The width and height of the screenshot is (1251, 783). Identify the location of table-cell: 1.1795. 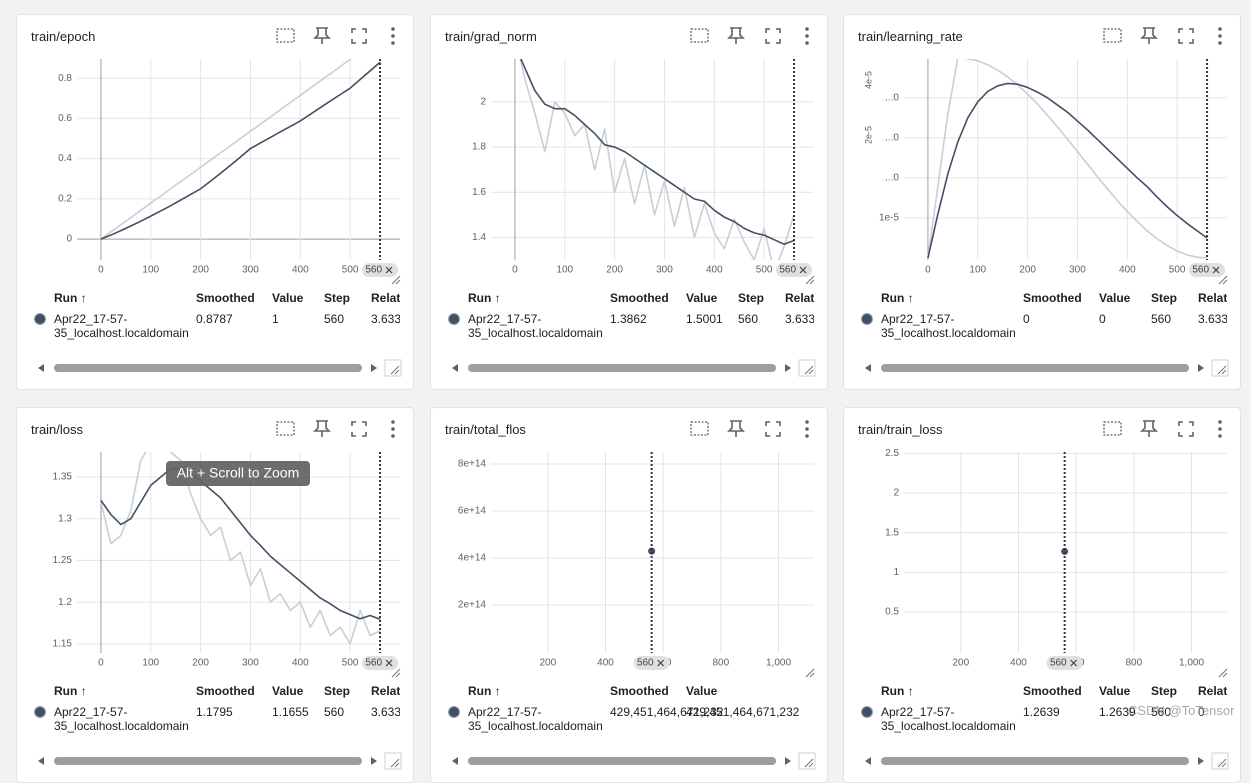
(214, 712).